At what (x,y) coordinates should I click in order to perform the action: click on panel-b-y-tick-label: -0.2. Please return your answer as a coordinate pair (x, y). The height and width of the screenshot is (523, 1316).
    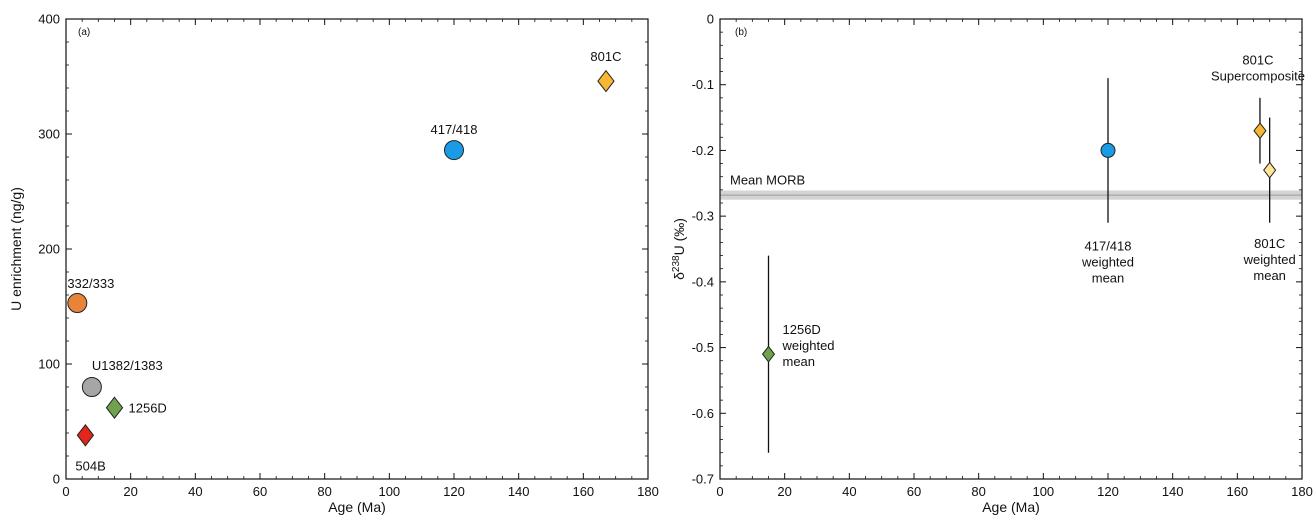
    Looking at the image, I should click on (703, 150).